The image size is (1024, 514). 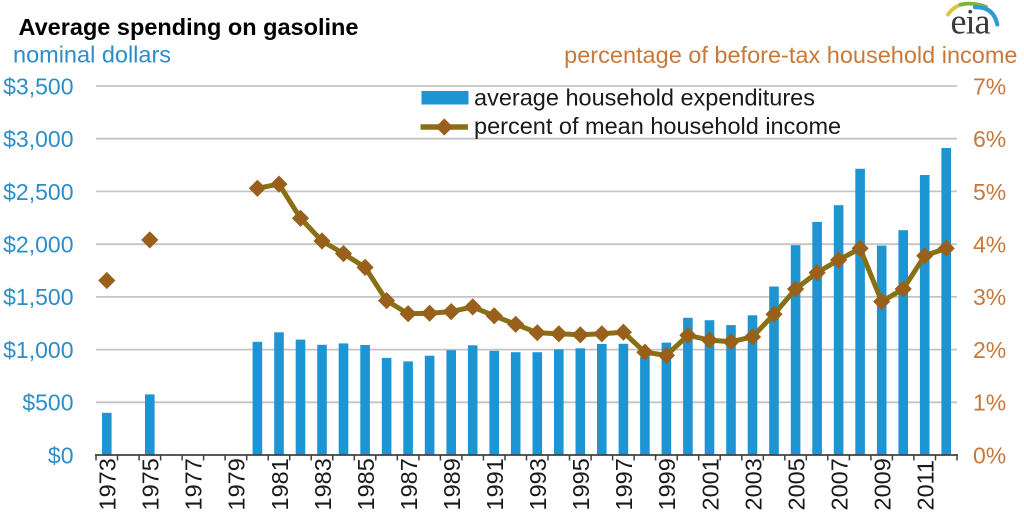 What do you see at coordinates (108, 484) in the screenshot?
I see `svg-text: 1973` at bounding box center [108, 484].